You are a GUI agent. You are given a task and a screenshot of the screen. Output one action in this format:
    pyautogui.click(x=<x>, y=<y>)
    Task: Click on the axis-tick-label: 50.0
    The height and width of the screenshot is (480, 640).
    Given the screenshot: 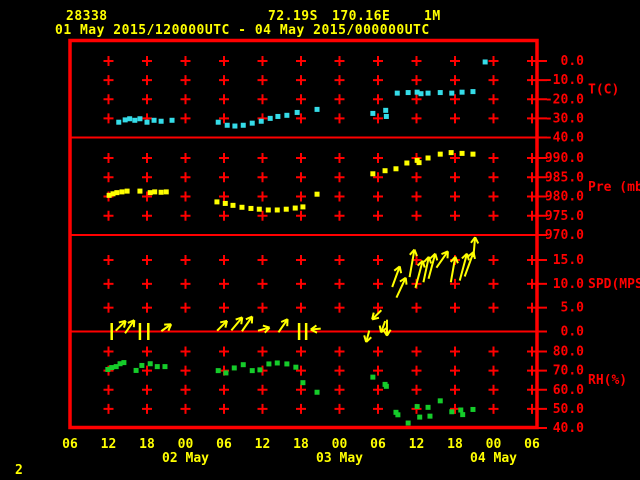 What is the action you would take?
    pyautogui.click(x=568, y=409)
    